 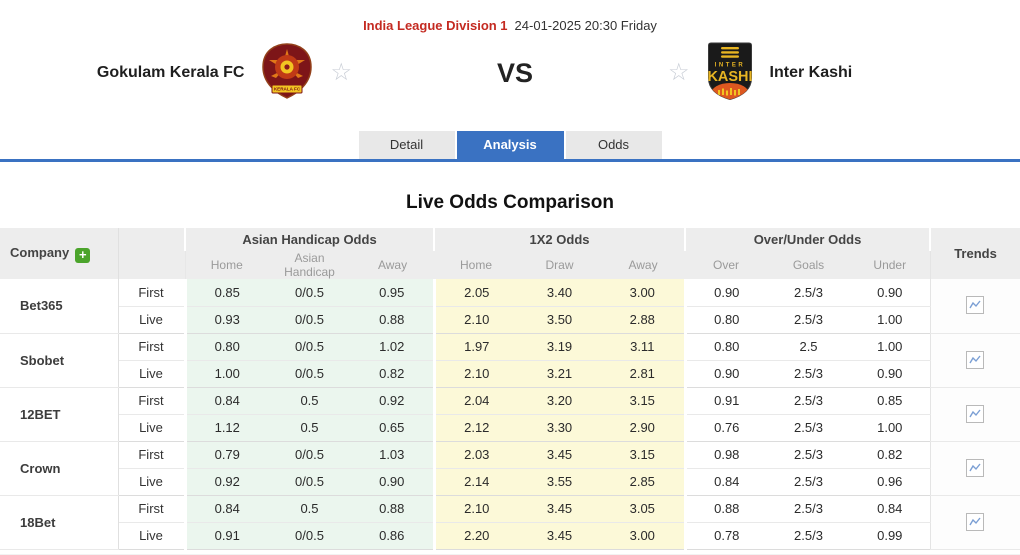 I want to click on tab-bar: Detail Analysis Odds, so click(x=510, y=145).